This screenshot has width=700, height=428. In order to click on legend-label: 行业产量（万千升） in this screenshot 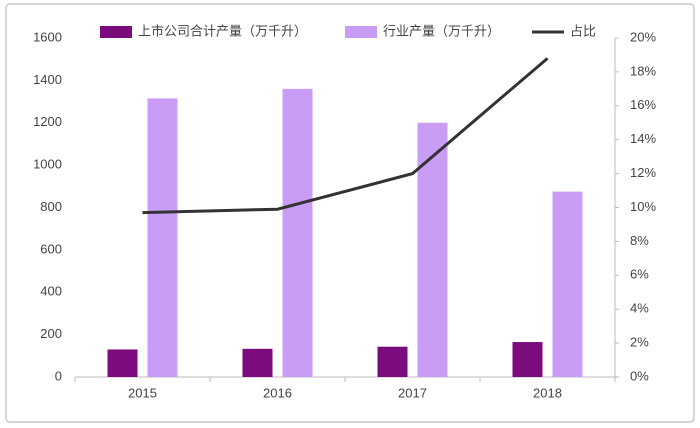, I will do `click(441, 30)`.